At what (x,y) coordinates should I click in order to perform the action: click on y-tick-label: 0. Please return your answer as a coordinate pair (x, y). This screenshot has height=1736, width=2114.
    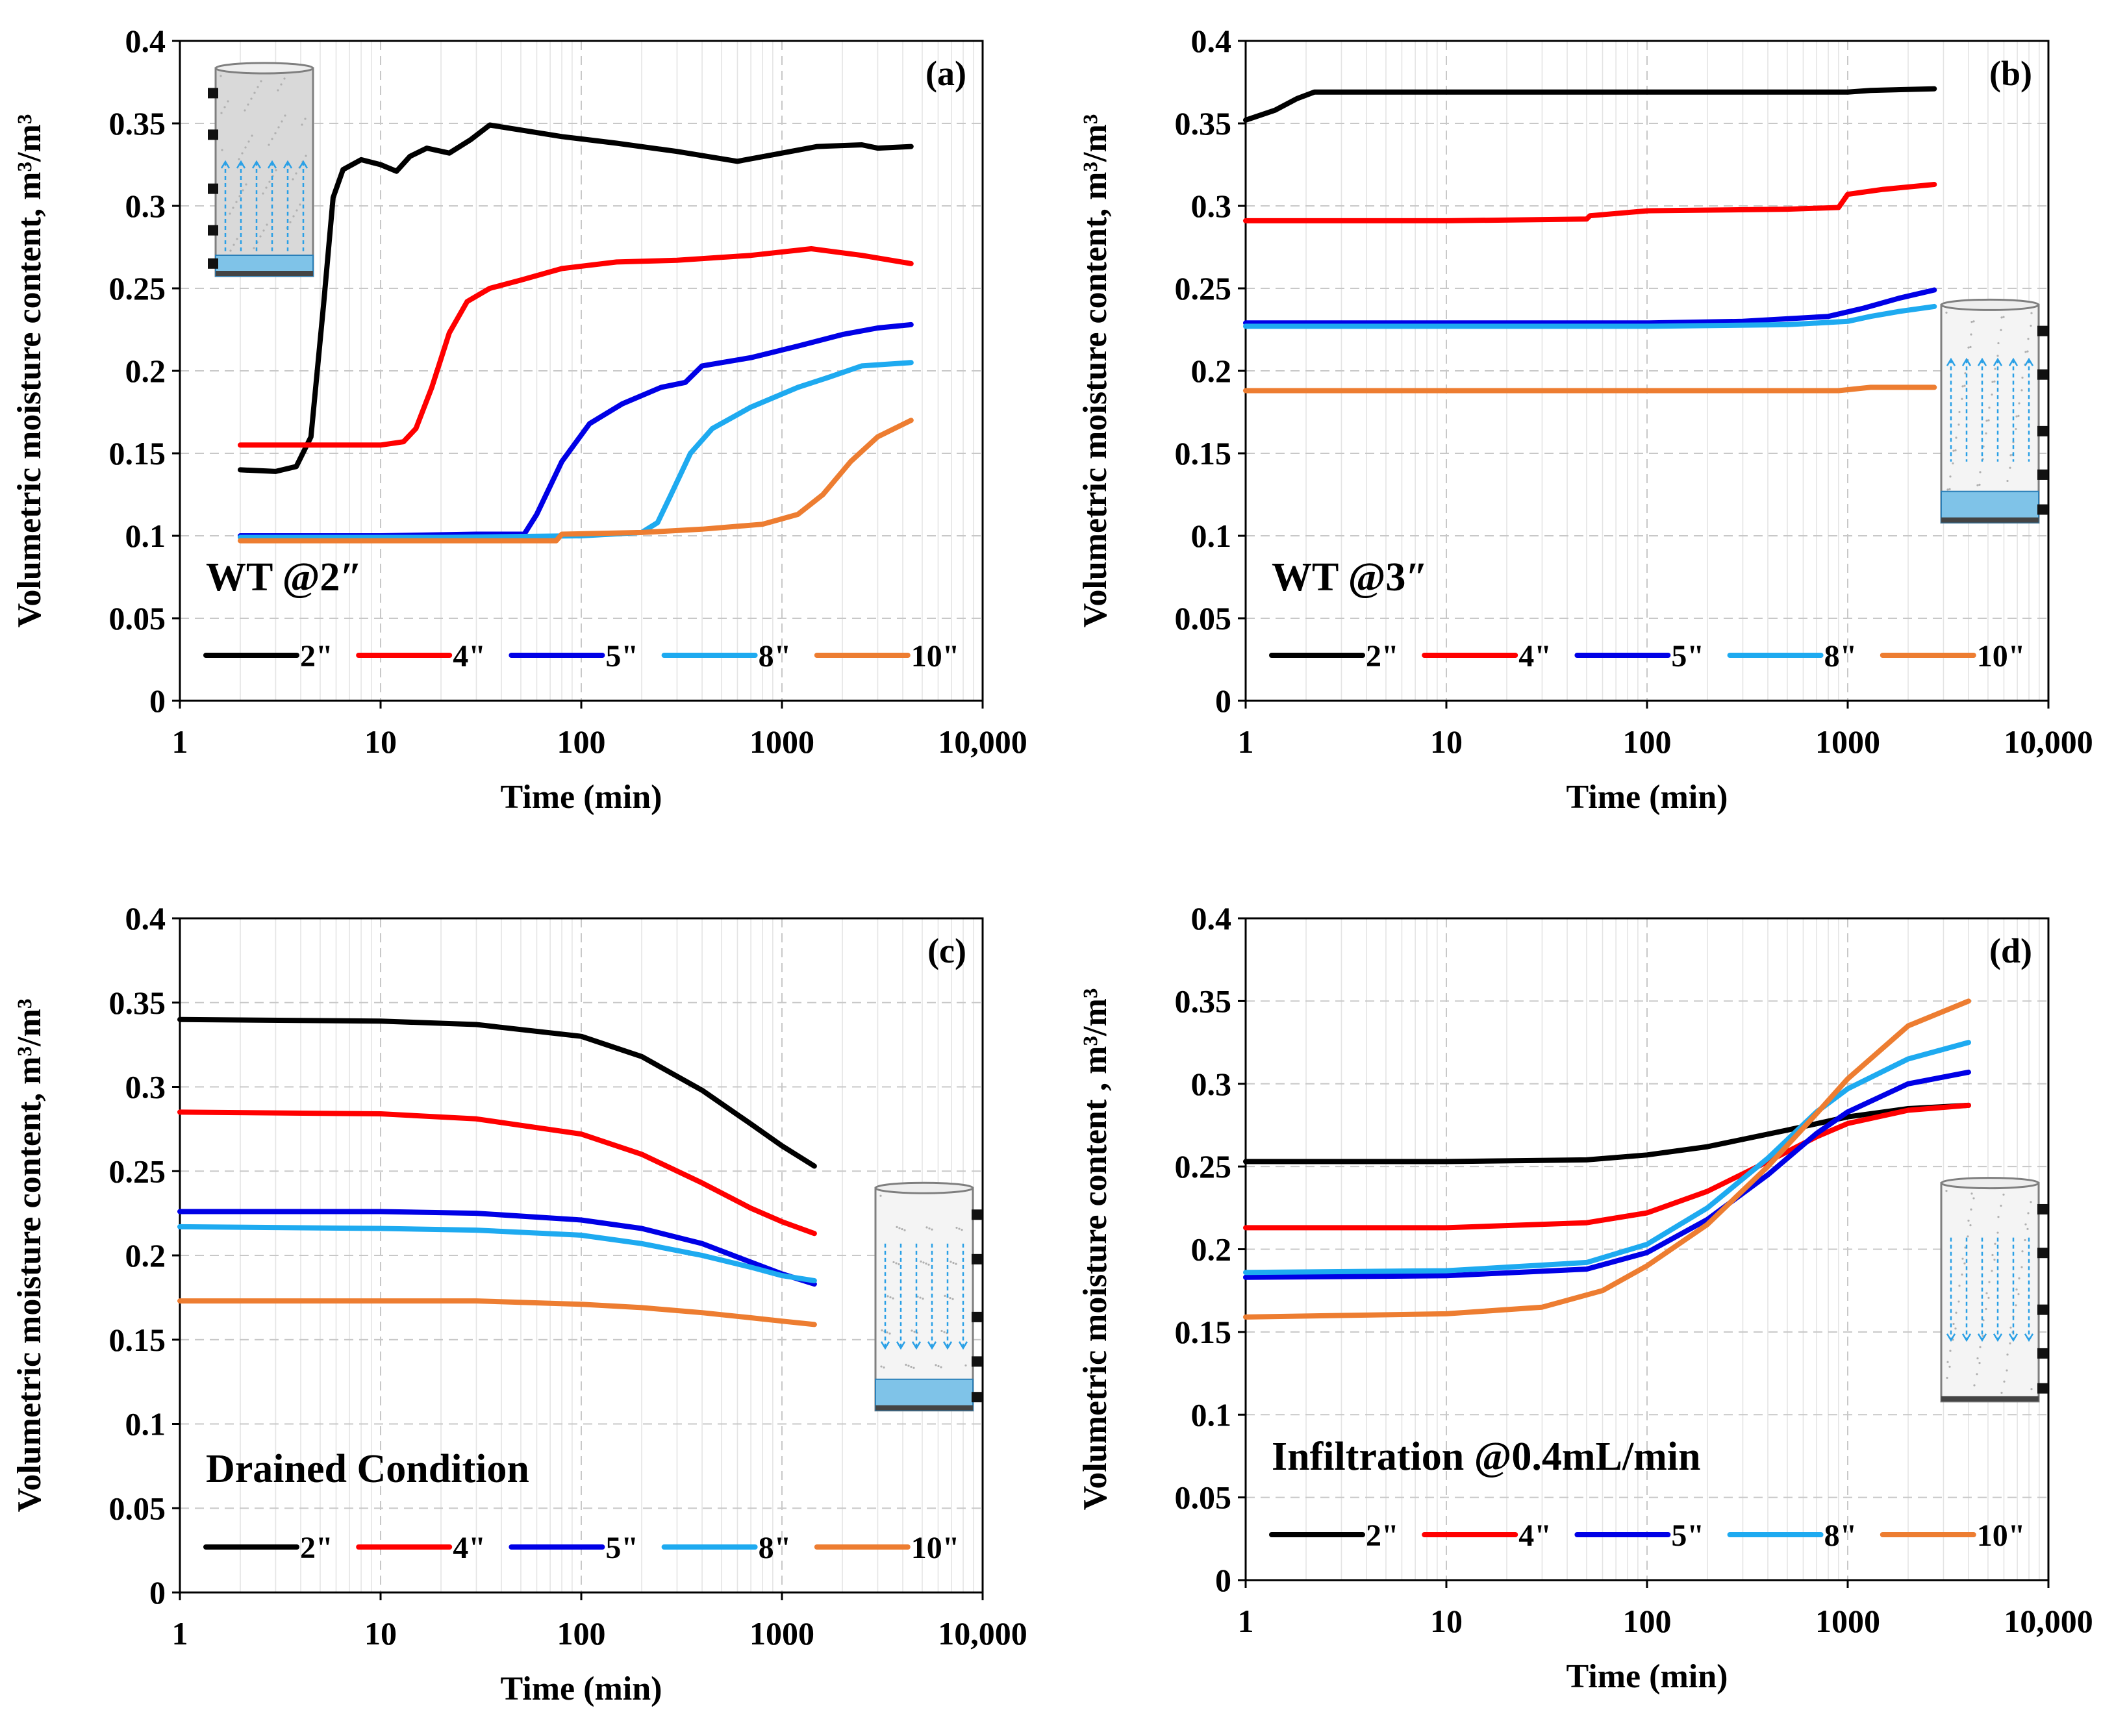
    Looking at the image, I should click on (1223, 701).